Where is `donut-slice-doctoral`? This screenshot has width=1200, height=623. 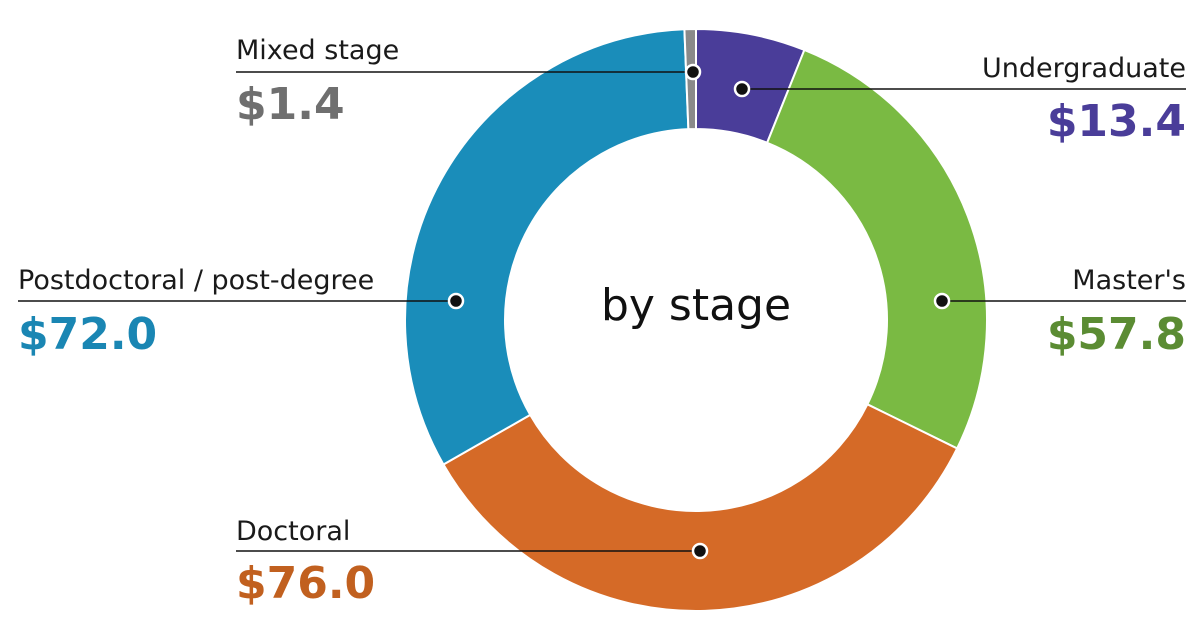 donut-slice-doctoral is located at coordinates (700, 507).